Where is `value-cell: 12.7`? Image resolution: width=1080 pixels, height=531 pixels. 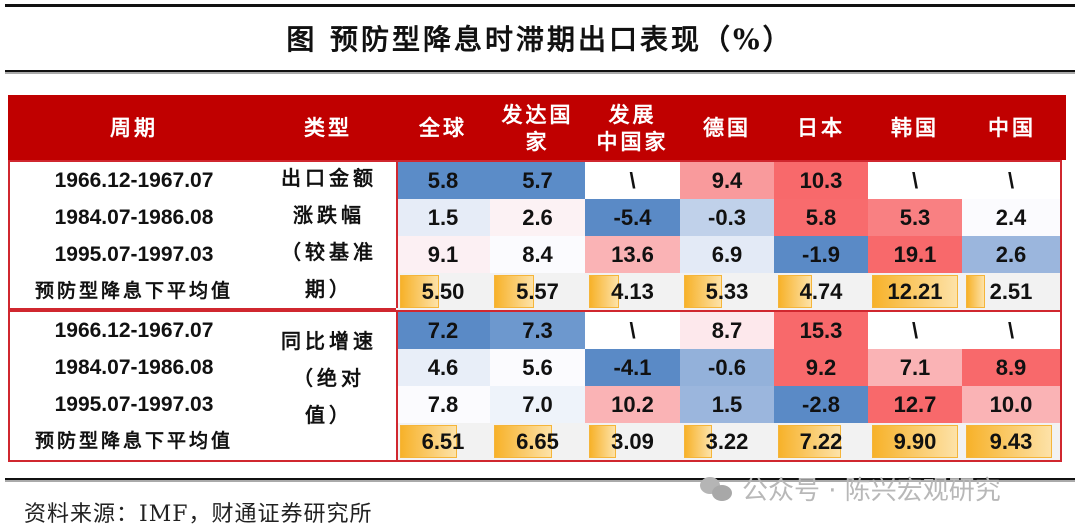 value-cell: 12.7 is located at coordinates (915, 404).